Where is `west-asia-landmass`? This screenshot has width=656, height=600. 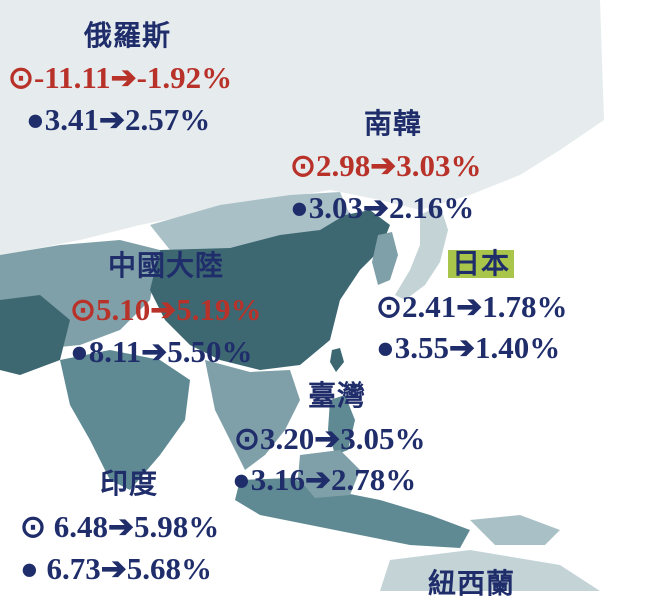 west-asia-landmass is located at coordinates (35, 335).